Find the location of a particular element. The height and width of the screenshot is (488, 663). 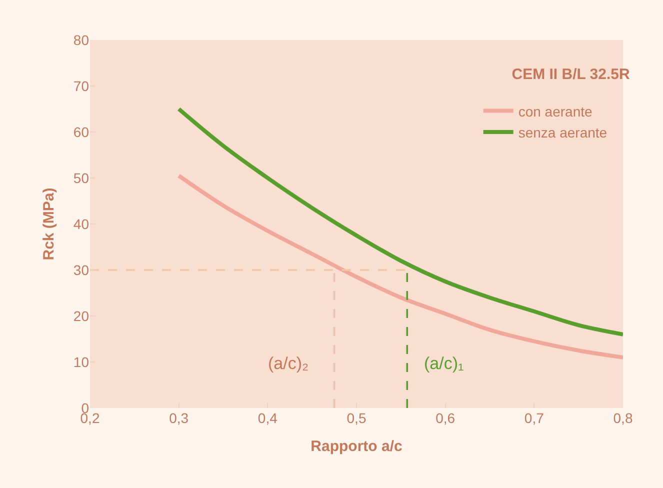

x-tick-label: 0,5 is located at coordinates (356, 418).